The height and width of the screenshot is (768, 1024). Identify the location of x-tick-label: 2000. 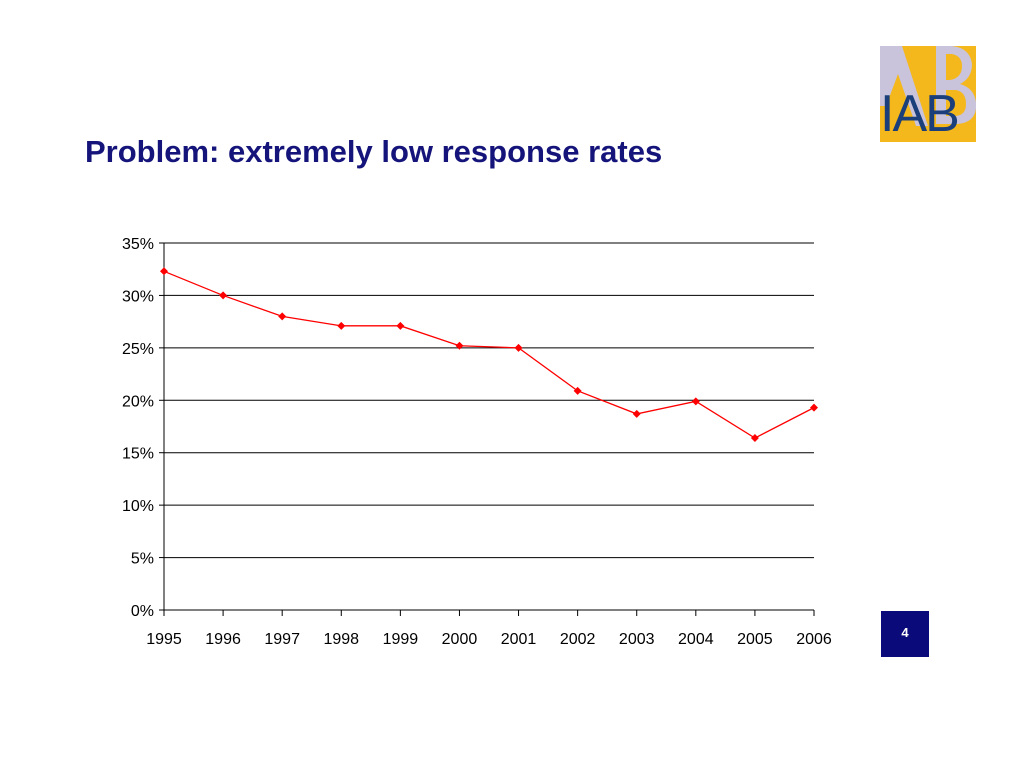
(460, 639).